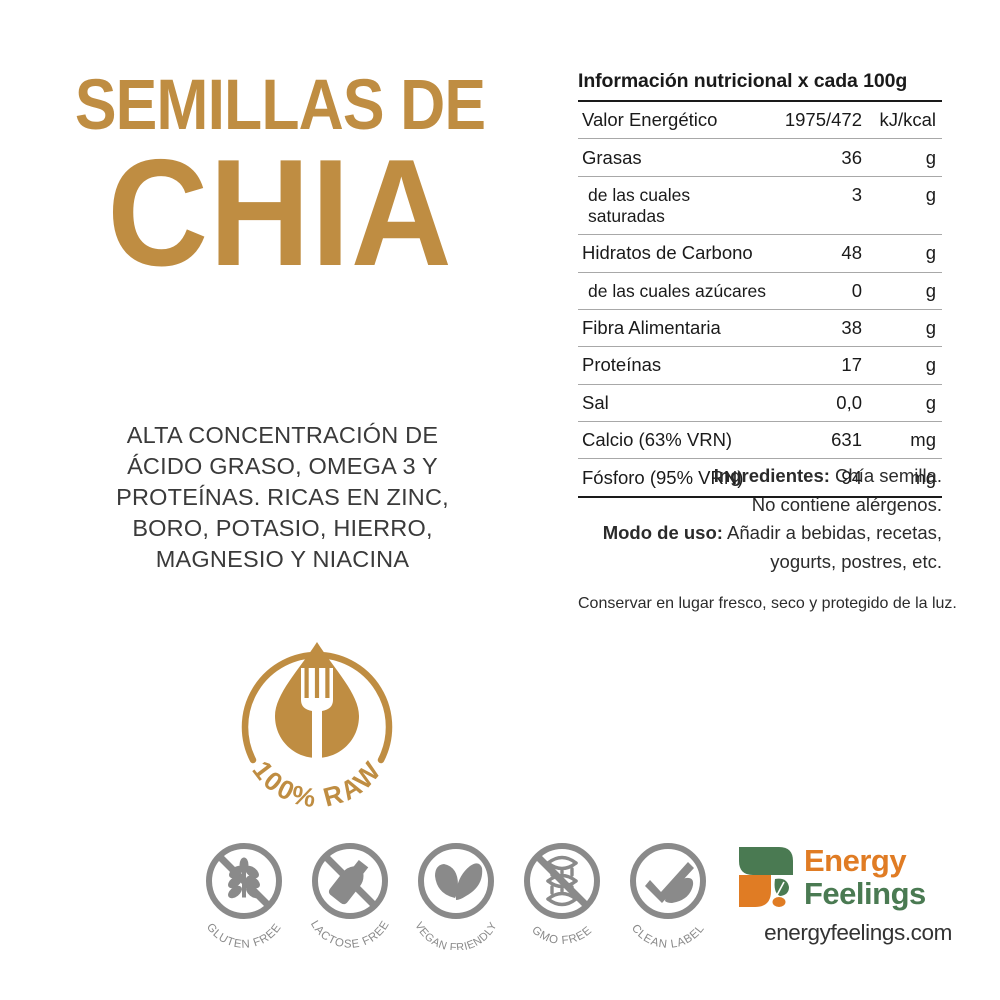 This screenshot has width=1000, height=1000. Describe the element at coordinates (851, 365) in the screenshot. I see `nutrient-value: 17` at that location.